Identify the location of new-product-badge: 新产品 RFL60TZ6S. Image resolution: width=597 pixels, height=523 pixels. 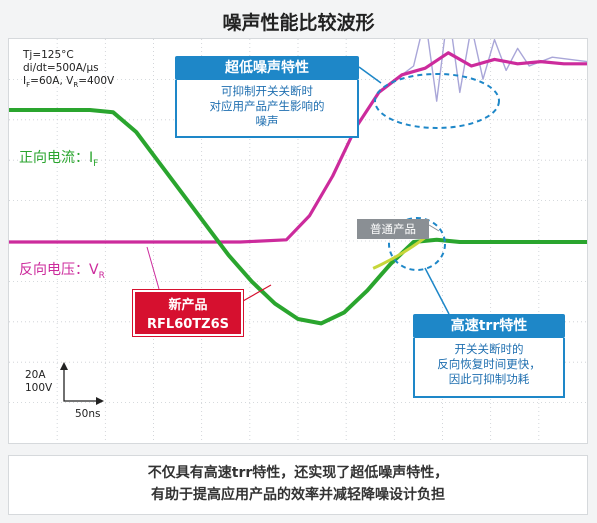
(188, 313).